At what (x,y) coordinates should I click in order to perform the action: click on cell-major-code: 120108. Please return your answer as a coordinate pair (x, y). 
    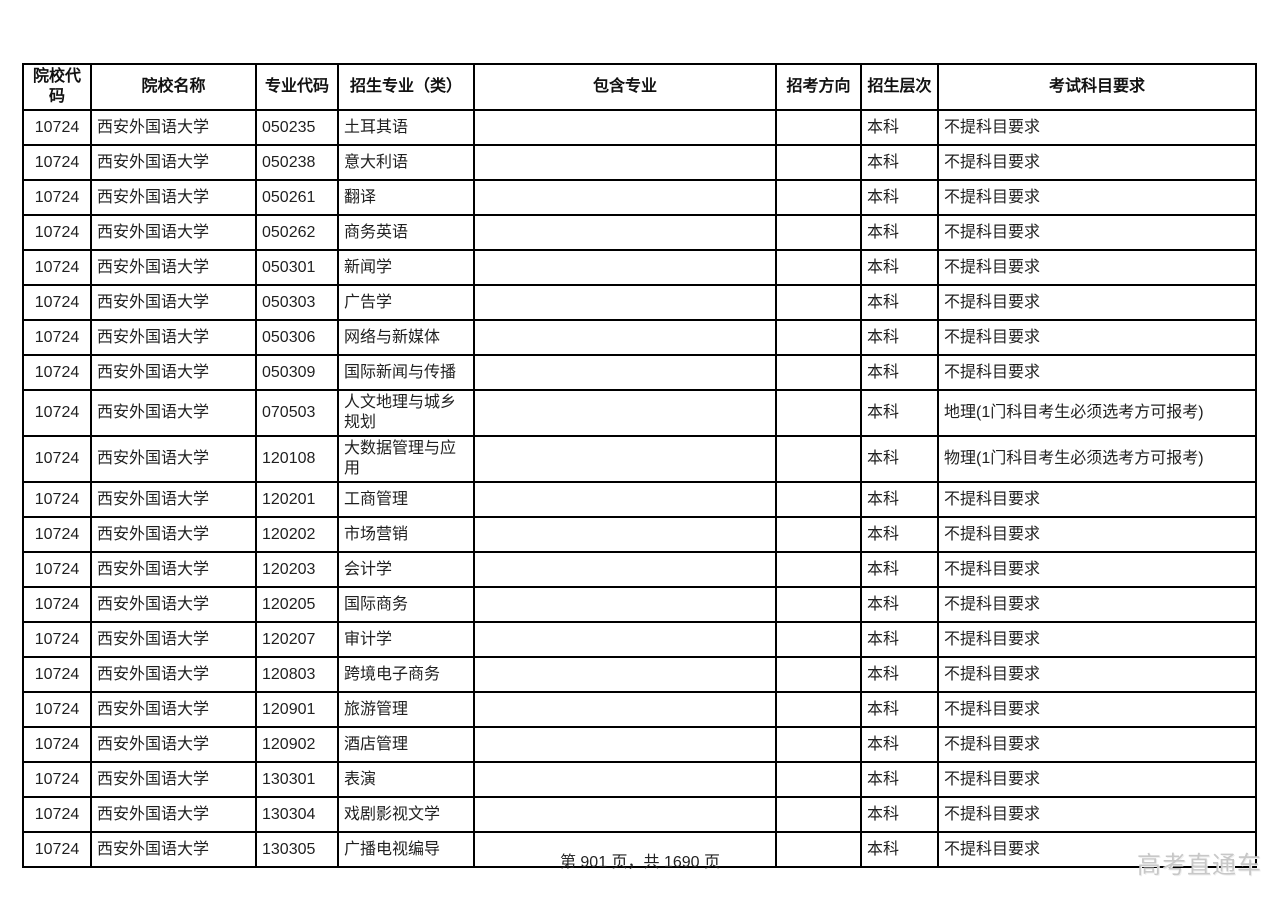
    Looking at the image, I should click on (297, 459).